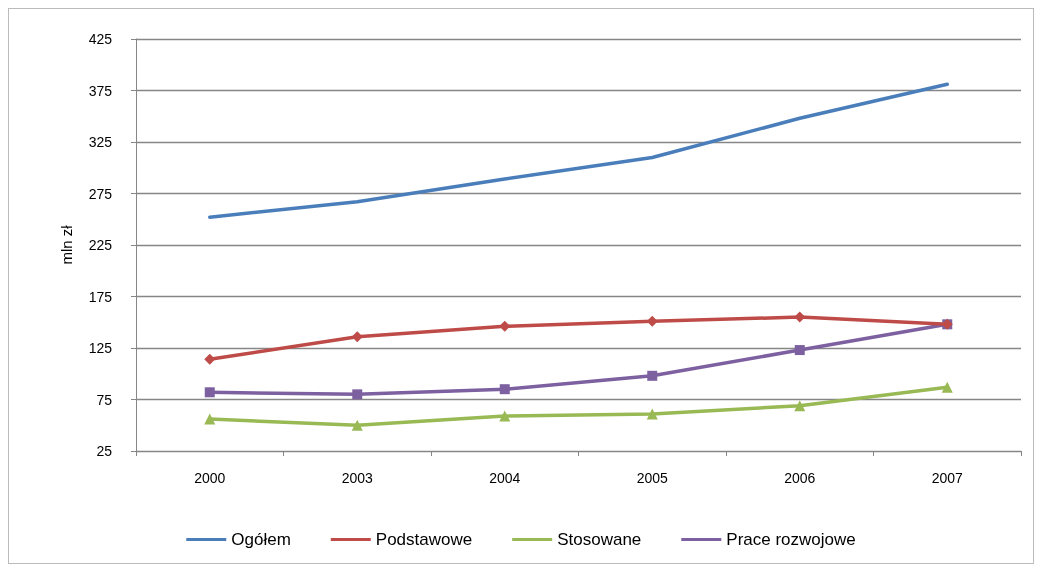 The height and width of the screenshot is (572, 1042). What do you see at coordinates (100, 245) in the screenshot?
I see `y-tick-label: 225` at bounding box center [100, 245].